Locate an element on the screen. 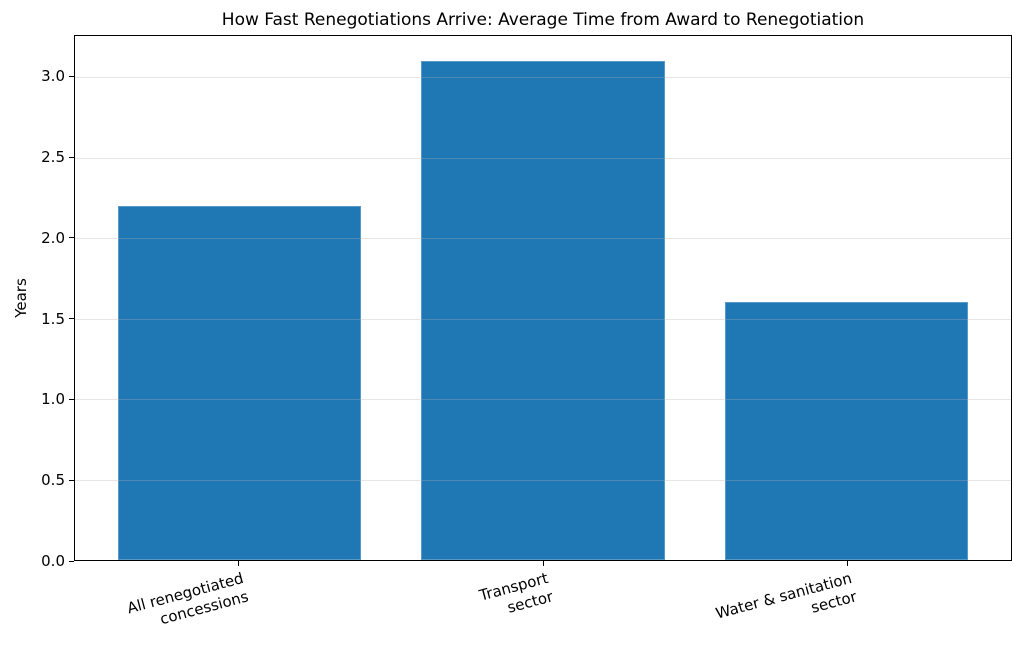 The image size is (1024, 661). gridline-1.5 is located at coordinates (543, 319).